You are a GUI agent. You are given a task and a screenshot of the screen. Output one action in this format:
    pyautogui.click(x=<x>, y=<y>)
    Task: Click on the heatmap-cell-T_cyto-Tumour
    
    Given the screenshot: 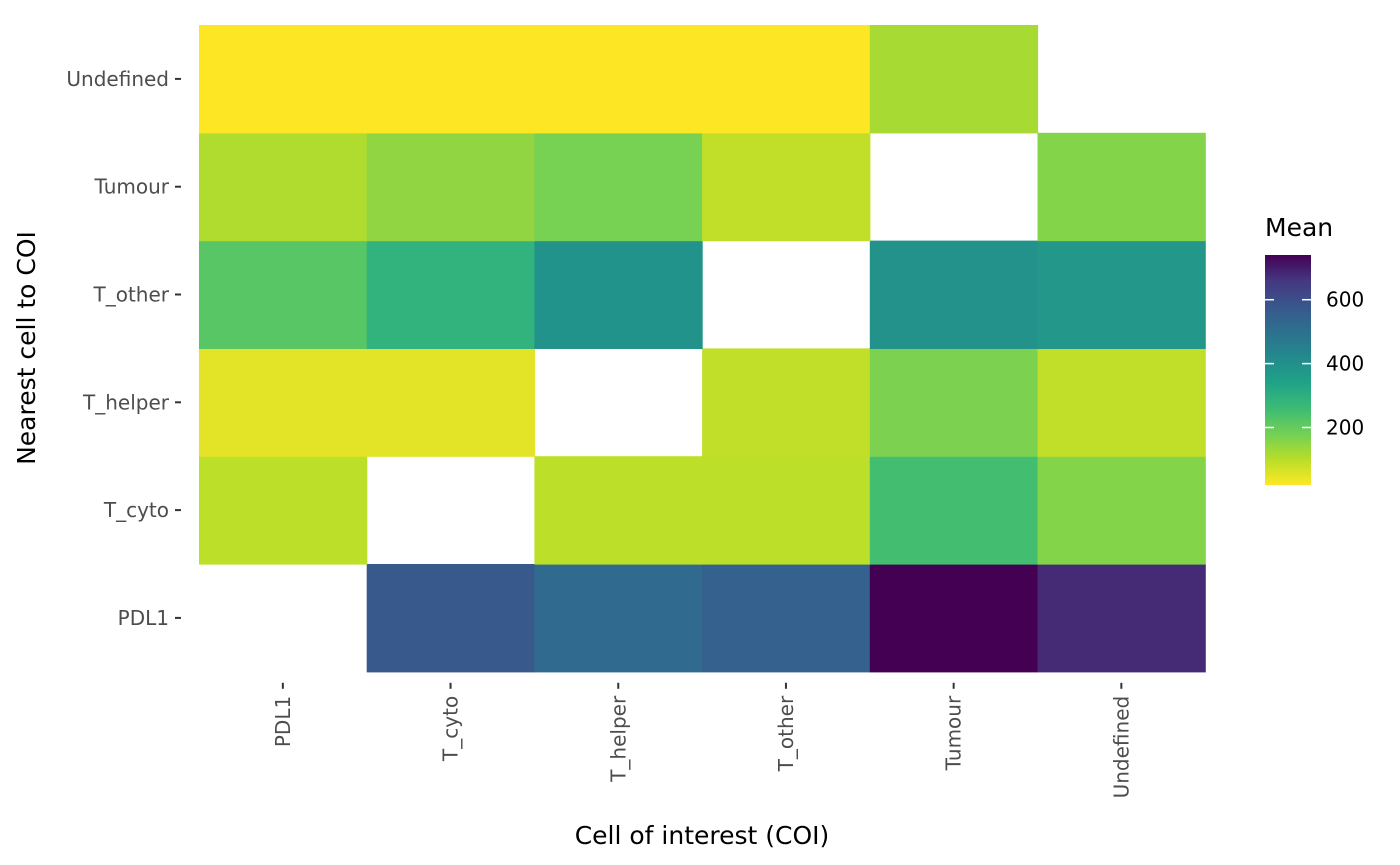 What is the action you would take?
    pyautogui.click(x=954, y=510)
    